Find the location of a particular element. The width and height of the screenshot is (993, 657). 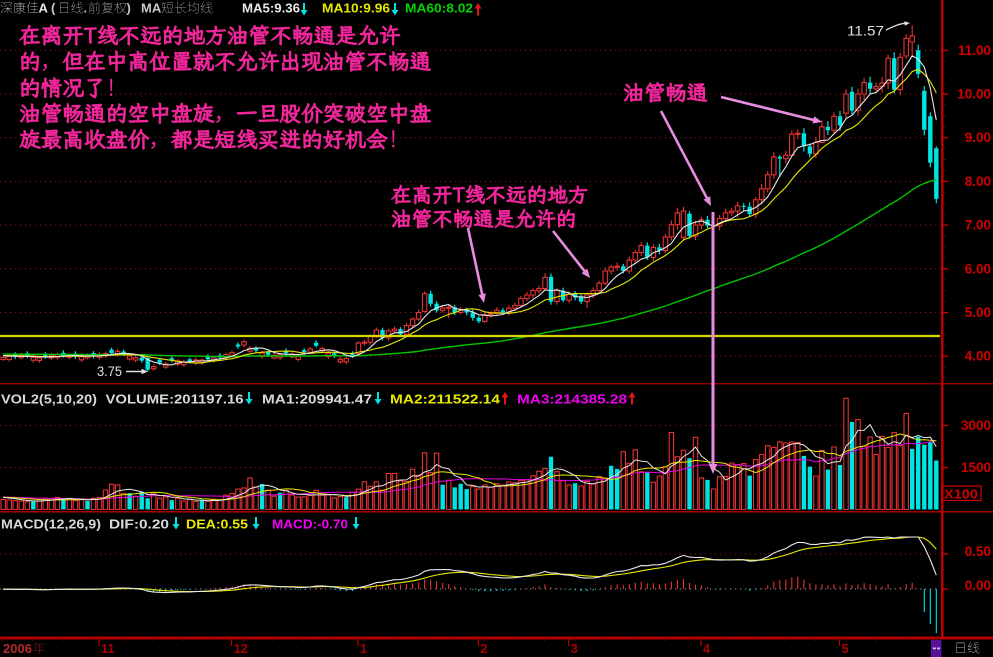

svg-text: DEA:0.55 is located at coordinates (217, 524).